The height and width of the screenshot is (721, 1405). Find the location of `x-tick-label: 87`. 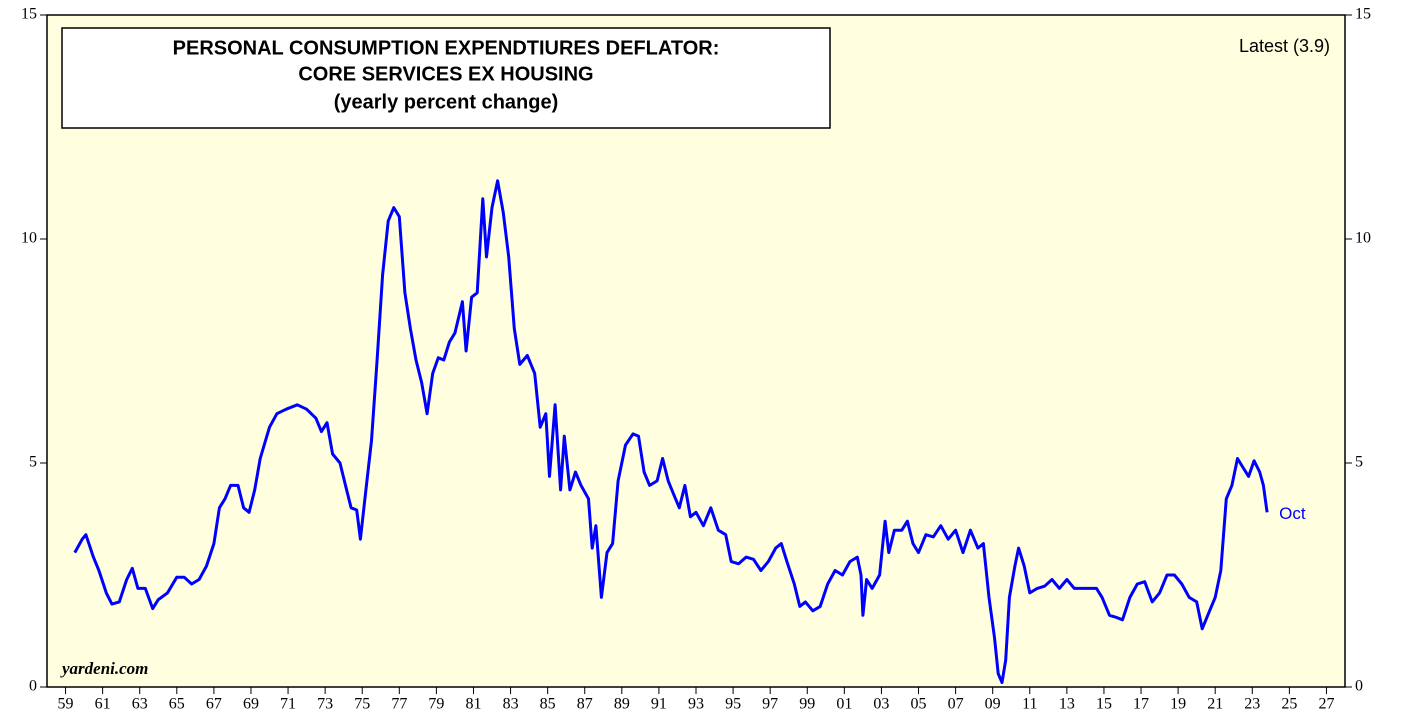

x-tick-label: 87 is located at coordinates (585, 704).